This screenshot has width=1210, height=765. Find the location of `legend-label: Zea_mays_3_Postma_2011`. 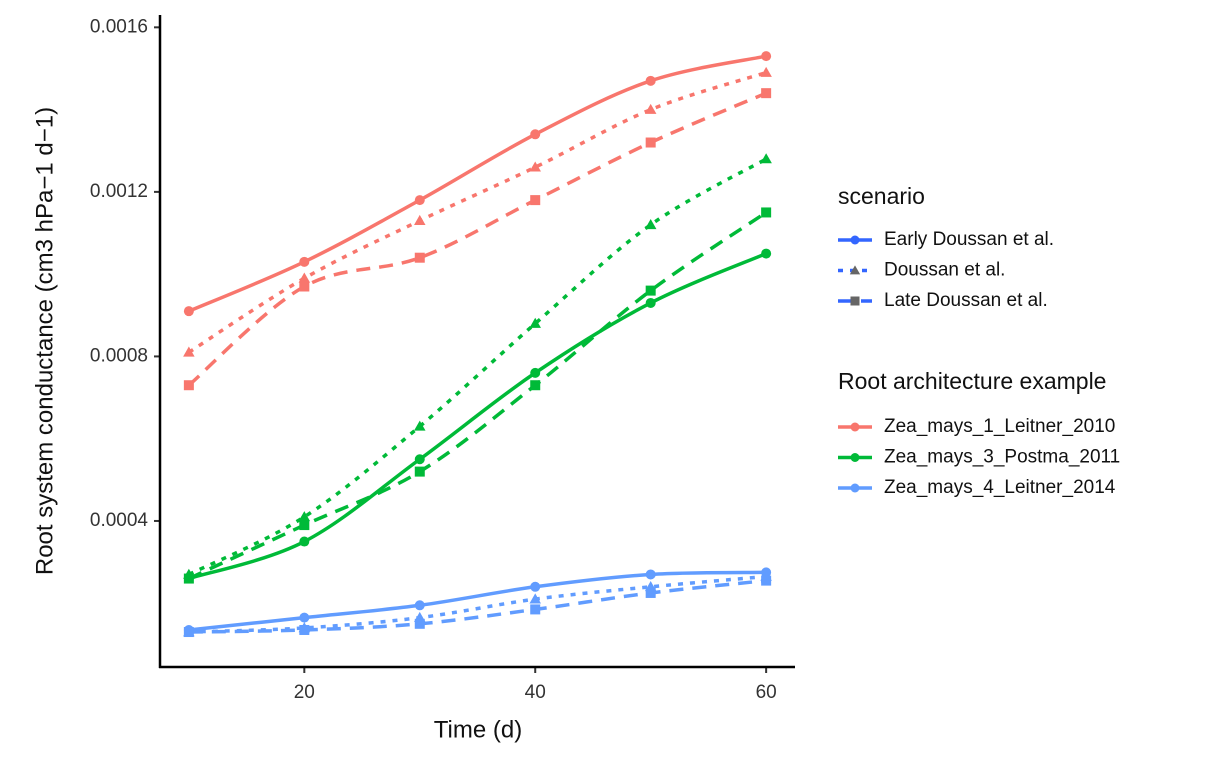

legend-label: Zea_mays_3_Postma_2011 is located at coordinates (1002, 457).